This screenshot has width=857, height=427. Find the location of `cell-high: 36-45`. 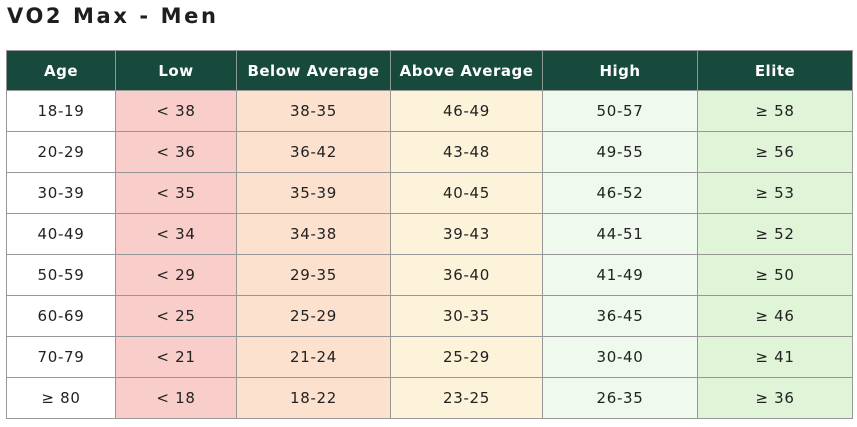

cell-high: 36-45 is located at coordinates (620, 316).